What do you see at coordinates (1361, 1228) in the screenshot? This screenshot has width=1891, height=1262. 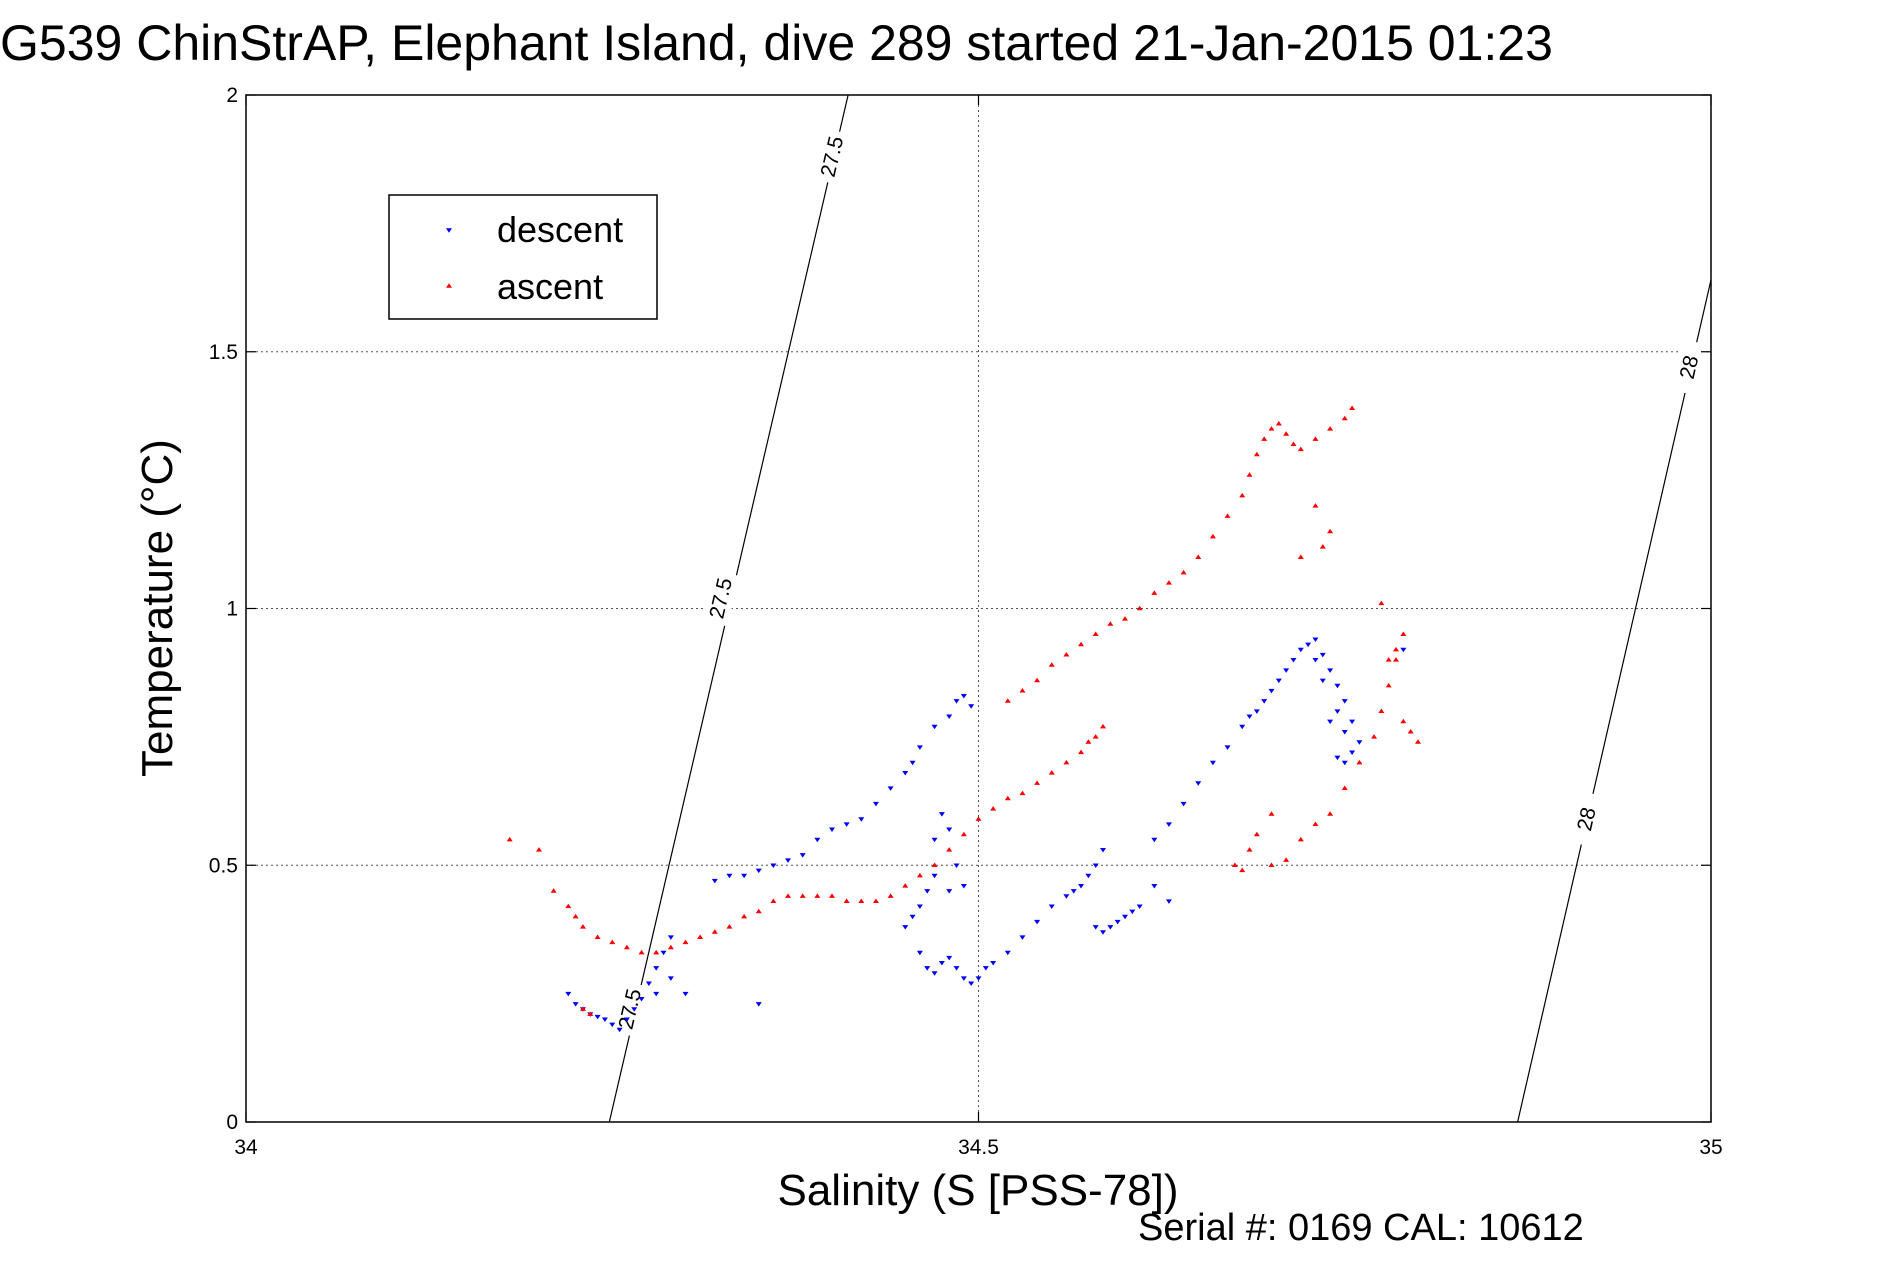 I see `serial-cal-footer: Serial #: 0169 CAL: 10612` at bounding box center [1361, 1228].